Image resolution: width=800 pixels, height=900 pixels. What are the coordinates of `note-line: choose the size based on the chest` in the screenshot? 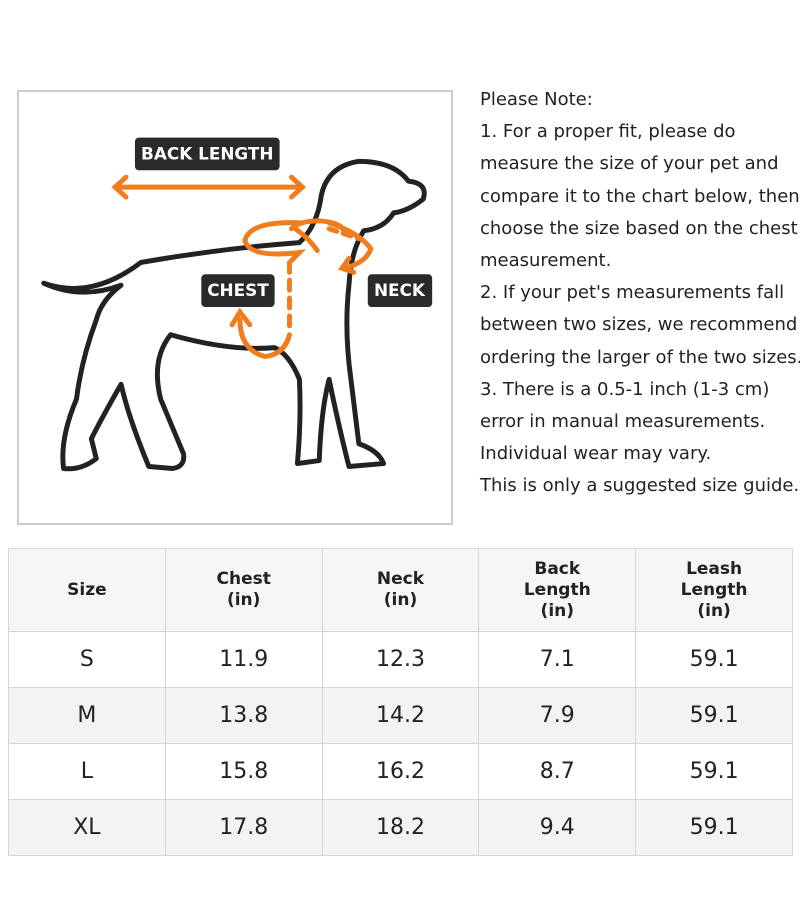 It's located at (639, 228).